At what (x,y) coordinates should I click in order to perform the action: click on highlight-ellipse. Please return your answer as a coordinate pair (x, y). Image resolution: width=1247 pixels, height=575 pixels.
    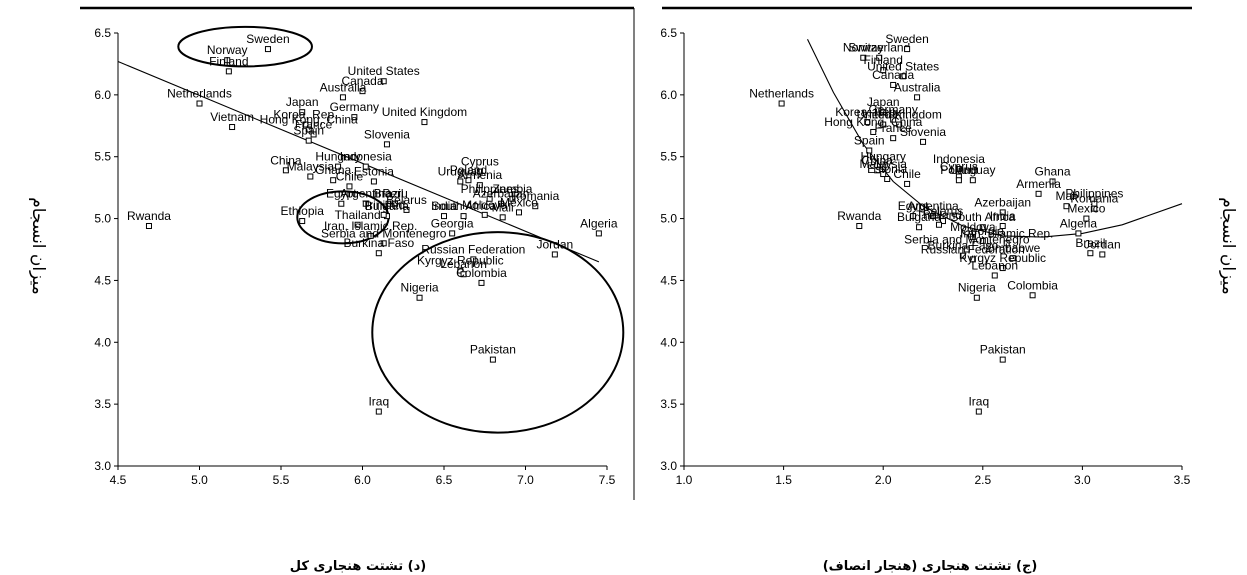
    Looking at the image, I should click on (498, 332).